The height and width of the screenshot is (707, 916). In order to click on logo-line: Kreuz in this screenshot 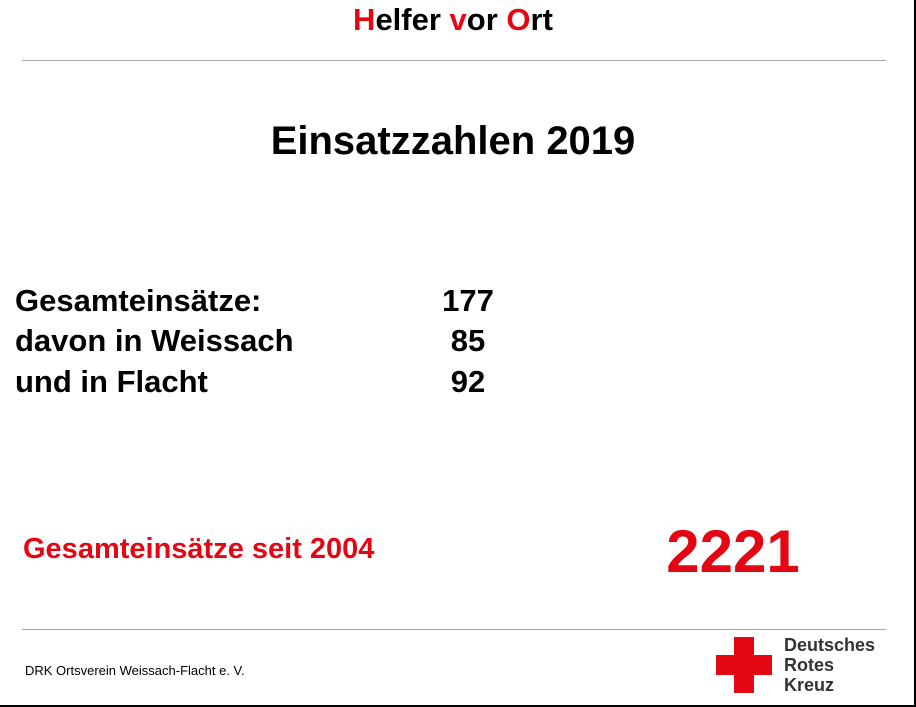, I will do `click(809, 685)`.